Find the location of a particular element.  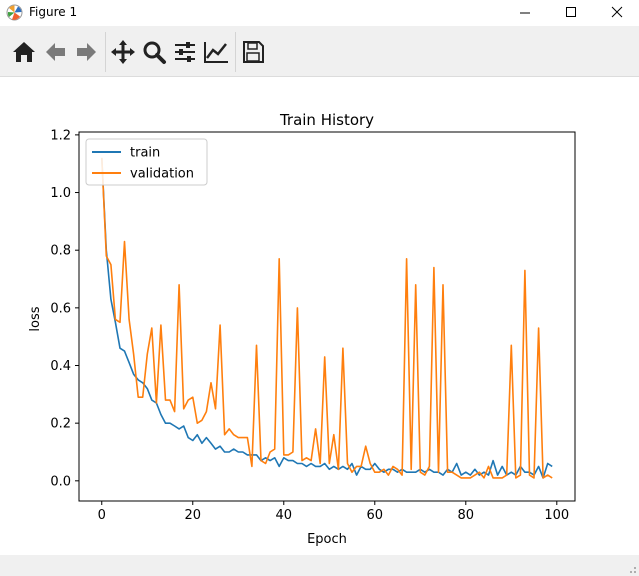

back-arrow-icon is located at coordinates (55, 52).